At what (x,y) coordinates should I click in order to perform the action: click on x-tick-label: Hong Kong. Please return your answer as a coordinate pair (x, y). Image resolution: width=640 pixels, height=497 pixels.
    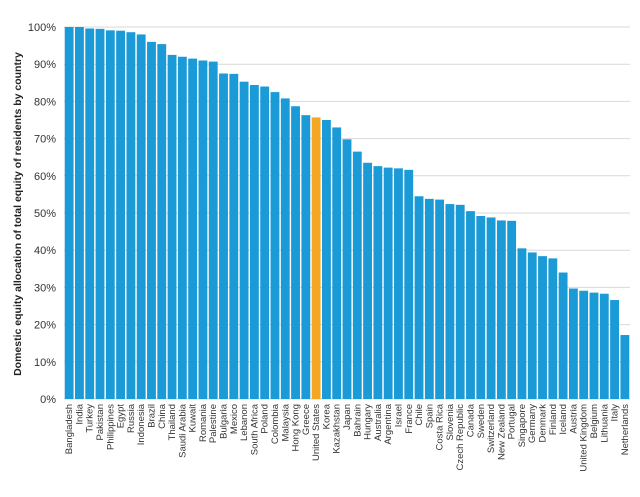
    Looking at the image, I should click on (296, 428).